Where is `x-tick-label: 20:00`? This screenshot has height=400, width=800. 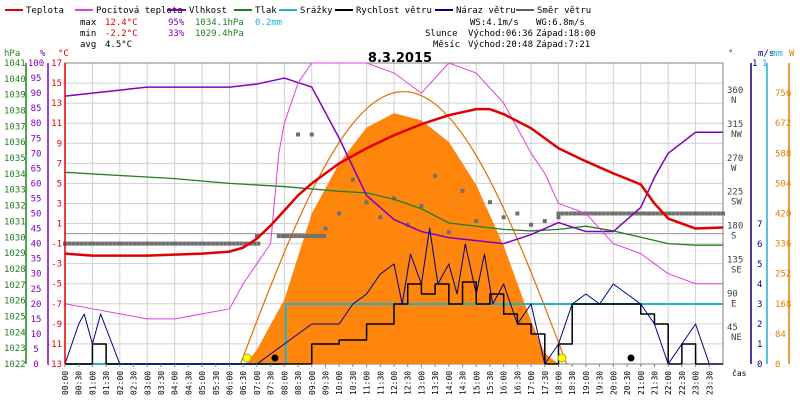 x-tick-label: 20:00 is located at coordinates (613, 383).